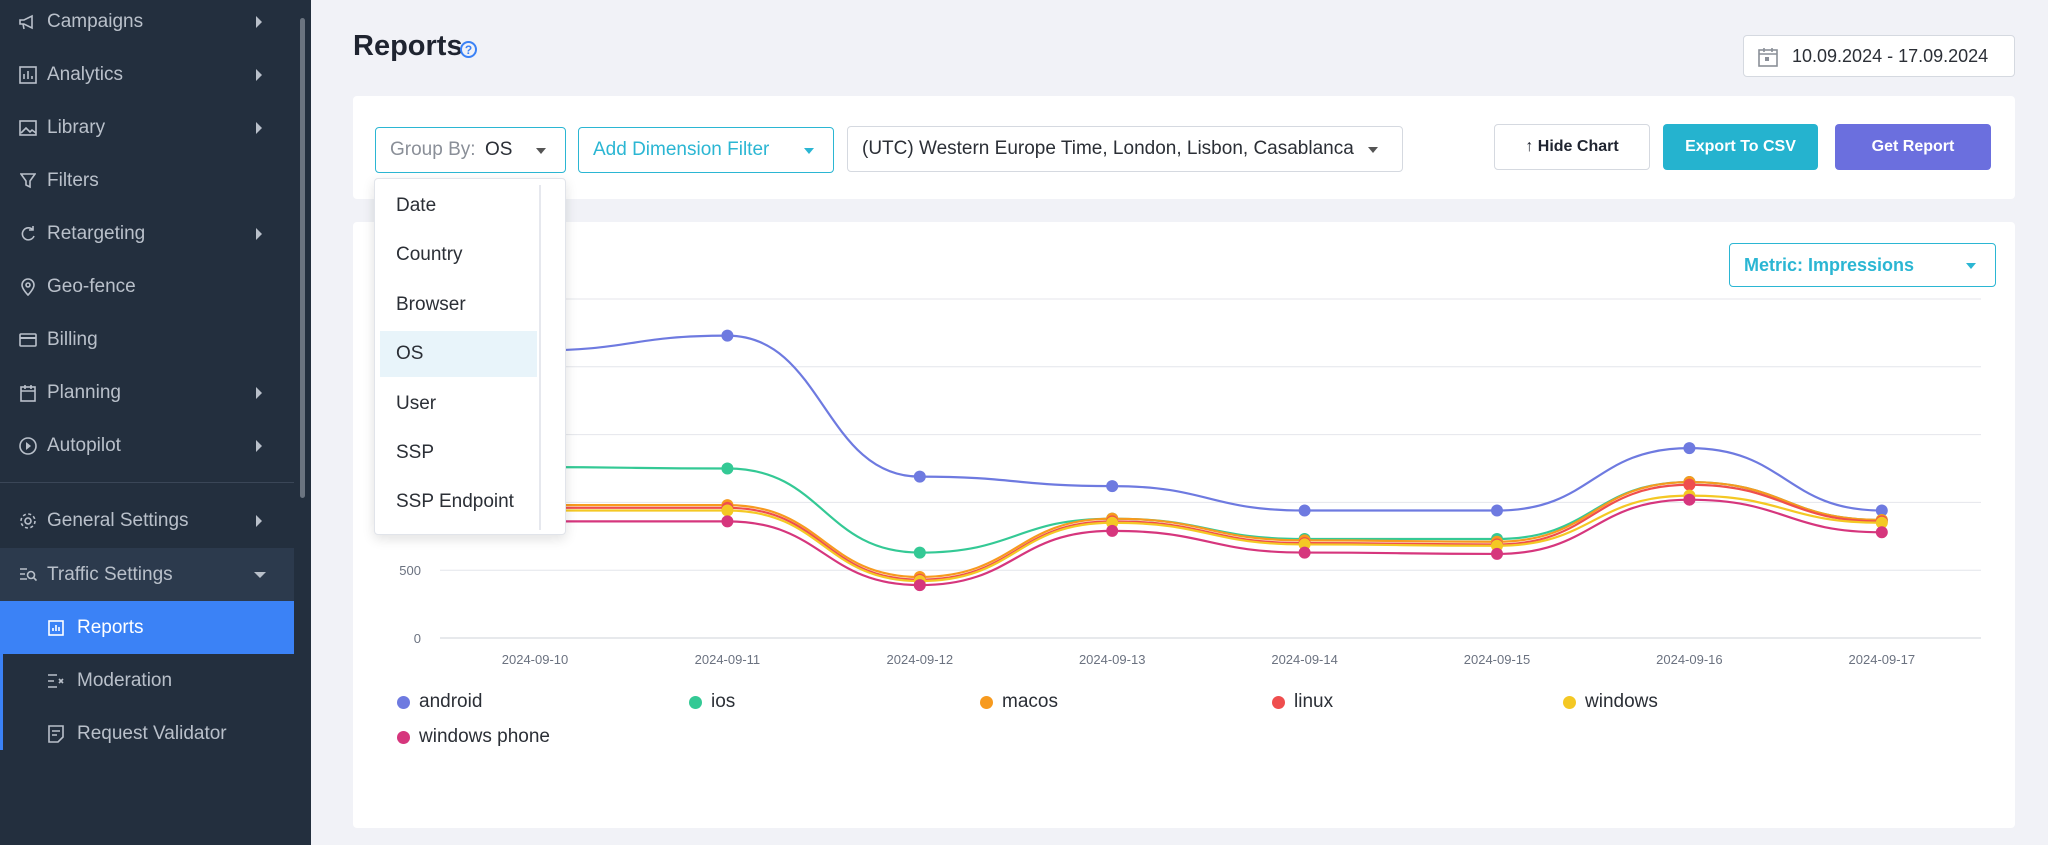  What do you see at coordinates (470, 150) in the screenshot?
I see `group-by-select: Group By: OS` at bounding box center [470, 150].